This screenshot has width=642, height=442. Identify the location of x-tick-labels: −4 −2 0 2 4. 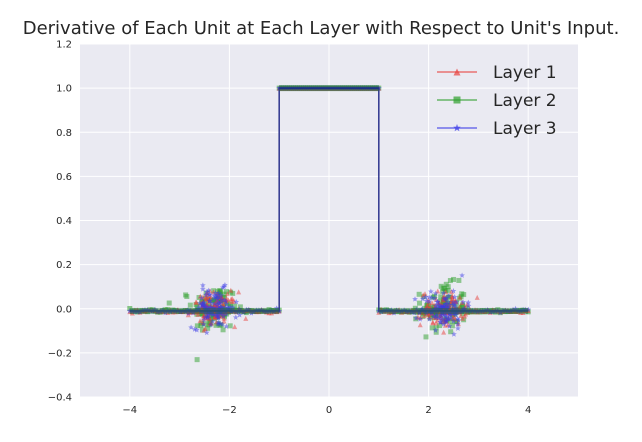
(326, 410).